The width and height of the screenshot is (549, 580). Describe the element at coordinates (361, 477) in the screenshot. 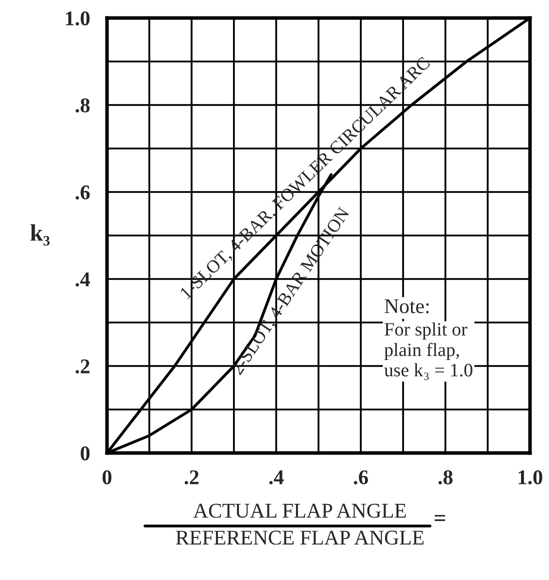

I see `x-tick-label: .6` at that location.